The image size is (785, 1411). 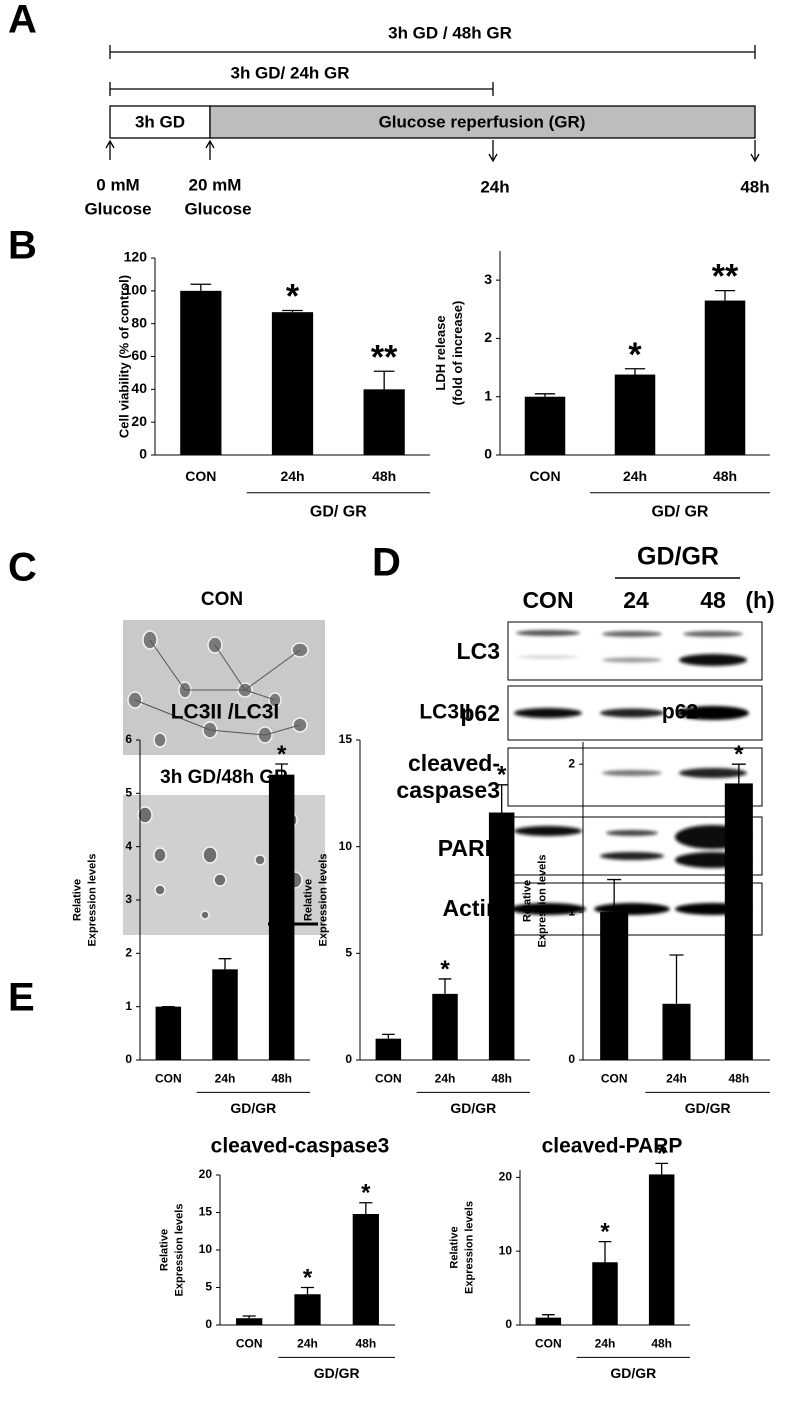 I want to click on group-label: GD/ GR, so click(x=338, y=512).